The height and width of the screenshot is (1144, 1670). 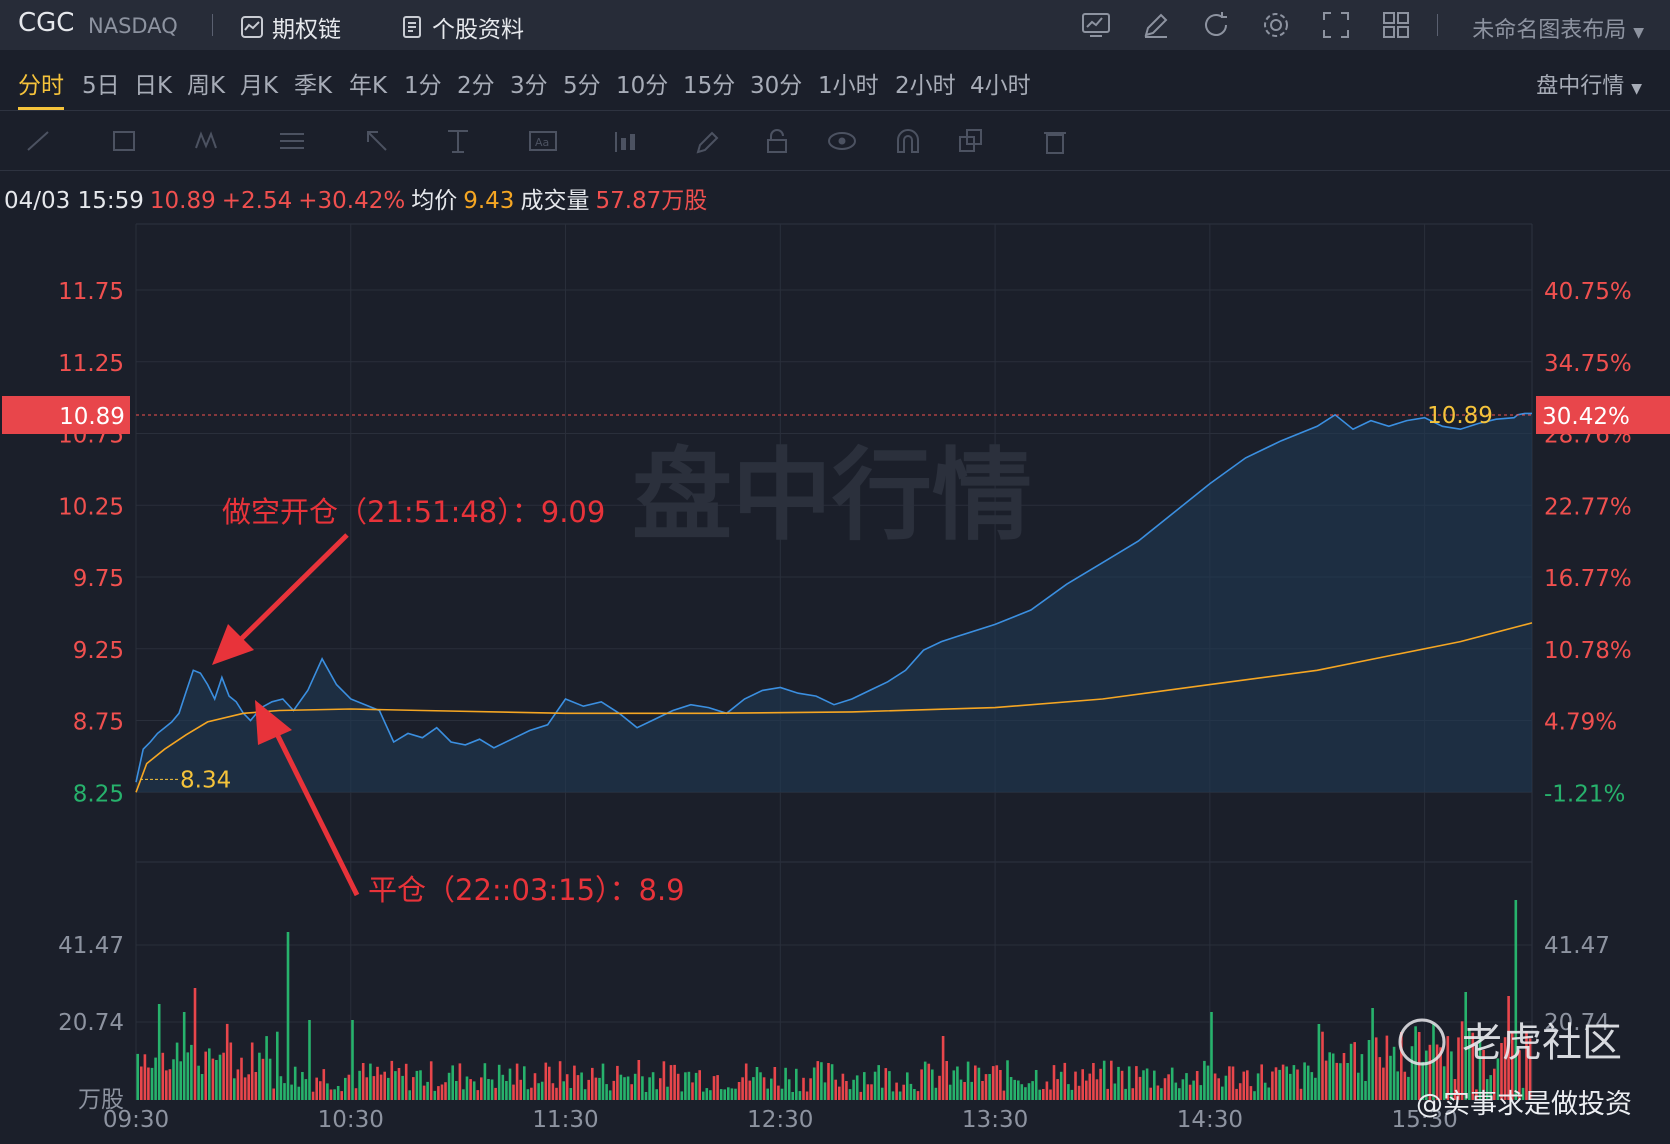 I want to click on period-tab: 年K, so click(x=368, y=86).